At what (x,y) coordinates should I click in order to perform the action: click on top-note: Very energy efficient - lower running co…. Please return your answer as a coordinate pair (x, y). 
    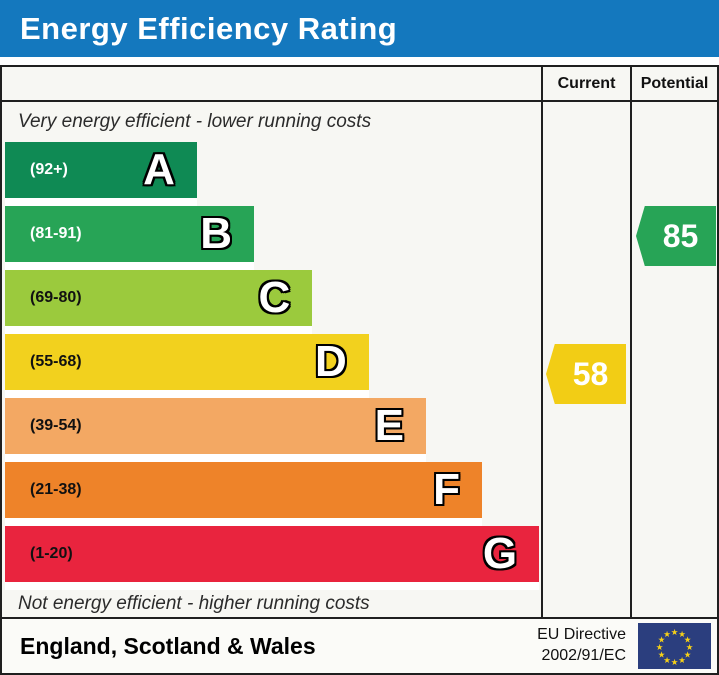
    Looking at the image, I should click on (195, 121).